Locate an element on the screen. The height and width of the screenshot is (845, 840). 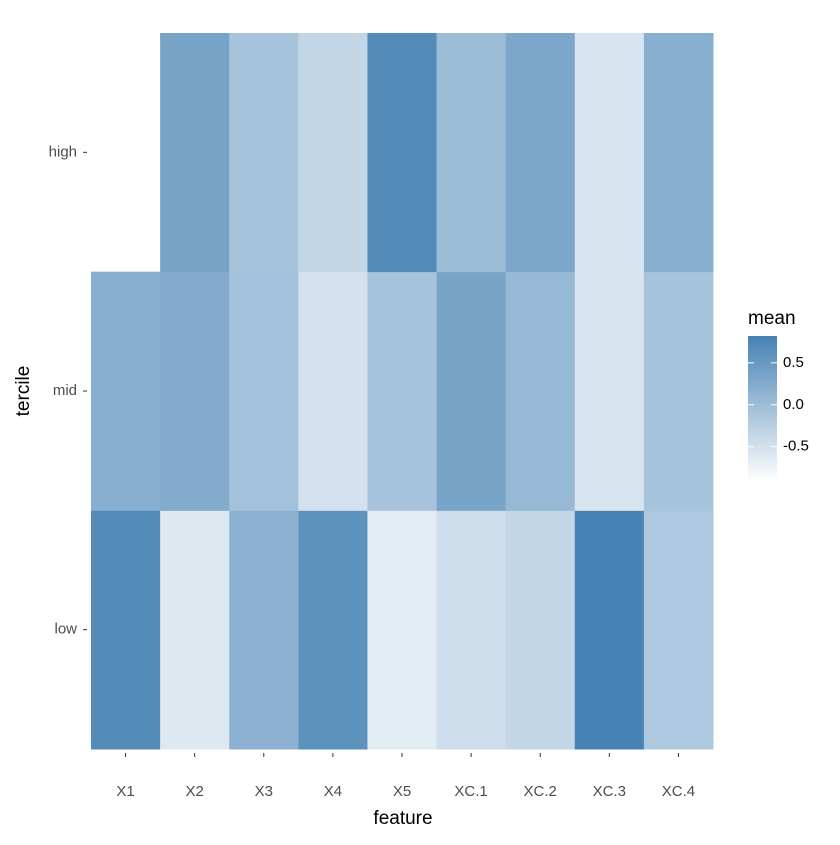
x-tick-label: X5 is located at coordinates (402, 791).